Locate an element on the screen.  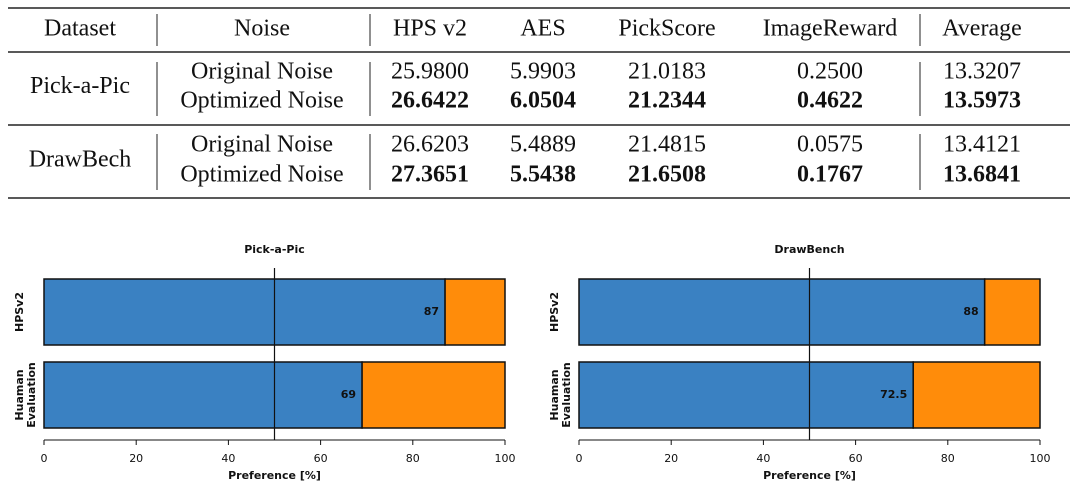
header-cell: ImageReward is located at coordinates (830, 29).